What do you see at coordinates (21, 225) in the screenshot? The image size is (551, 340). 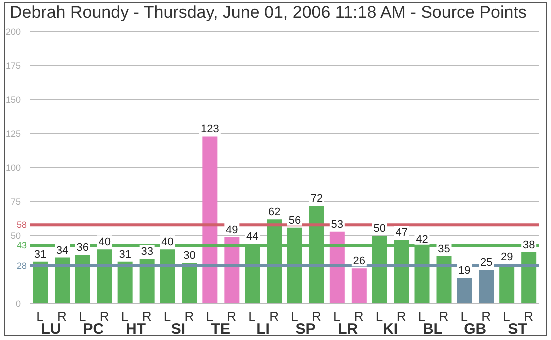 I see `ref-line-label: 58` at bounding box center [21, 225].